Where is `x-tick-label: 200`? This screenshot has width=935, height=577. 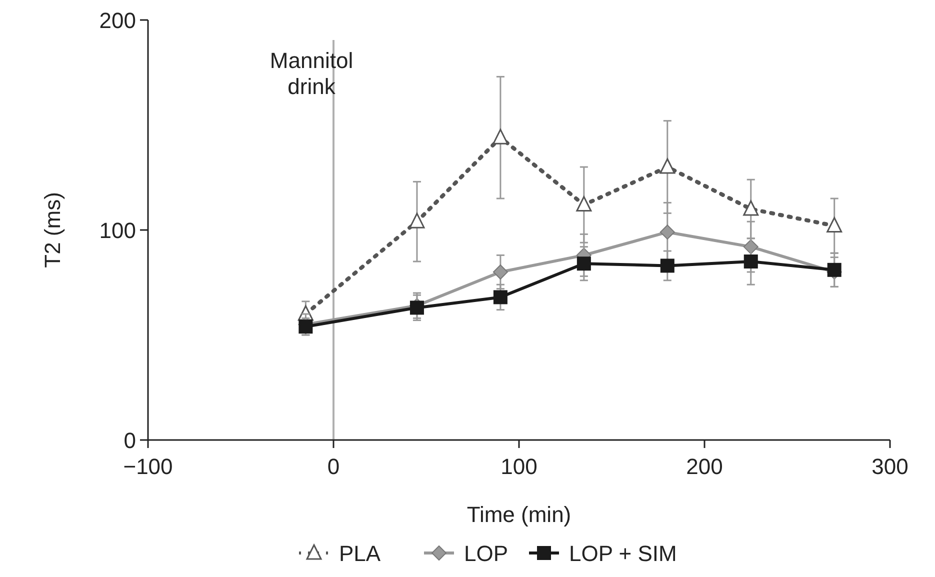
x-tick-label: 200 is located at coordinates (704, 466).